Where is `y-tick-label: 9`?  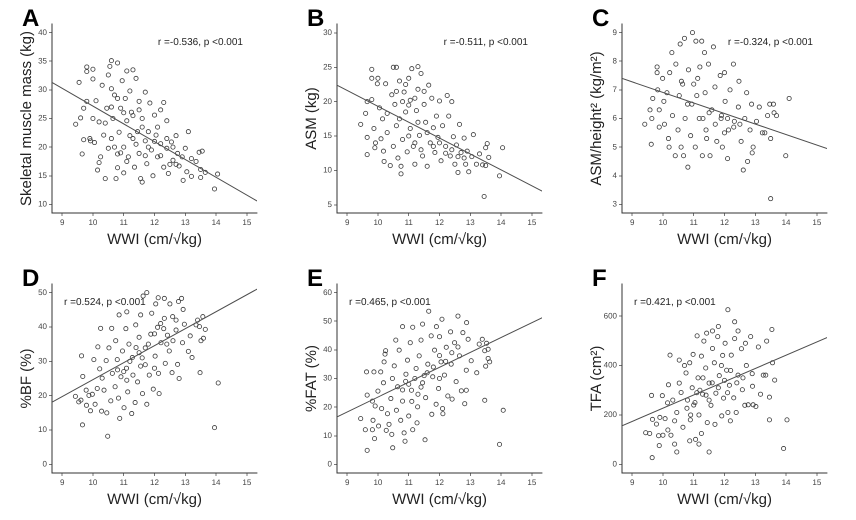 y-tick-label: 9 is located at coordinates (615, 32).